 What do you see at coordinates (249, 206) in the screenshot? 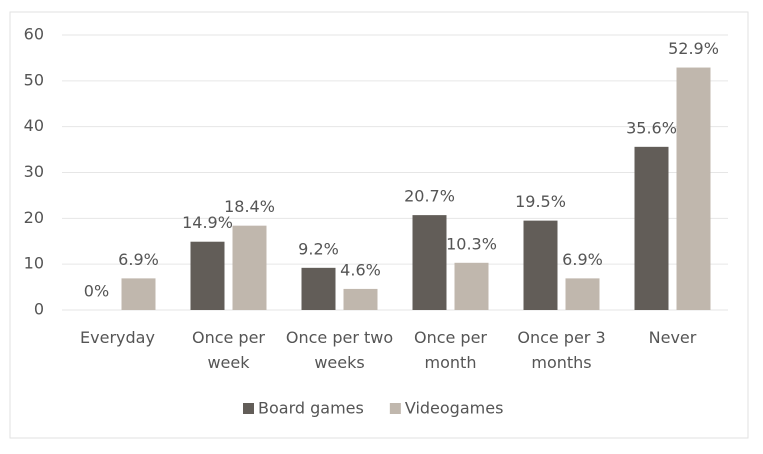
I see `value-label: 18.4%` at bounding box center [249, 206].